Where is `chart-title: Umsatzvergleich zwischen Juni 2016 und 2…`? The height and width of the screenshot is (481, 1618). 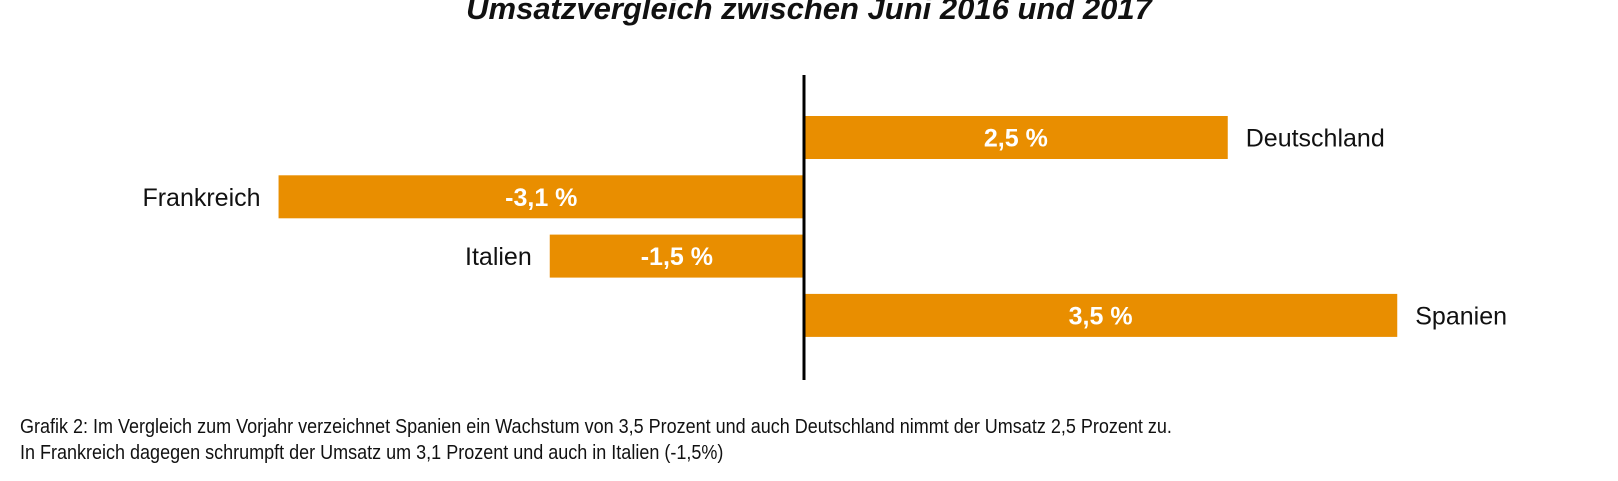 chart-title: Umsatzvergleich zwischen Juni 2016 und 2… is located at coordinates (809, 13).